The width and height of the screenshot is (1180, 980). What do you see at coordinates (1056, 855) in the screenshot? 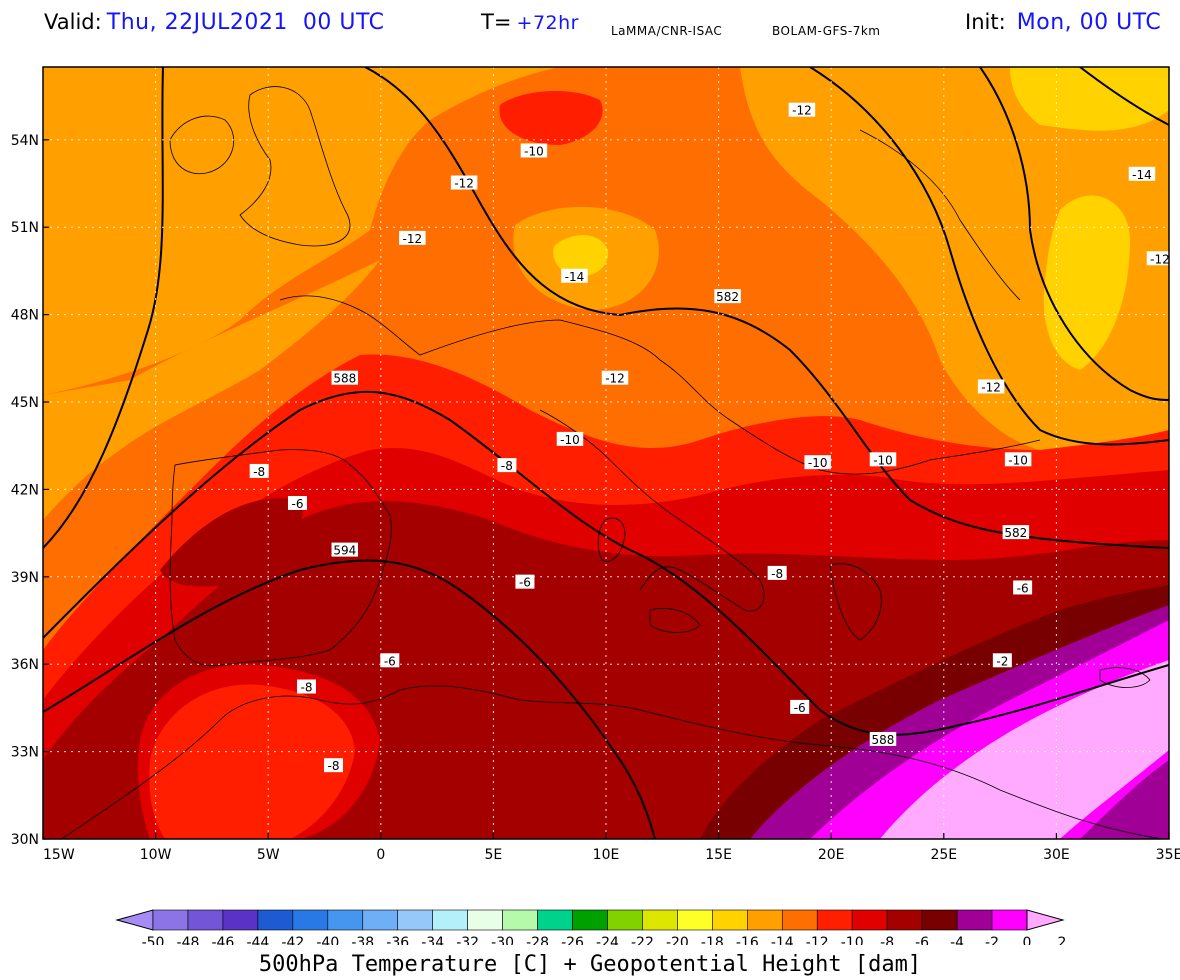
I see `lon-tick-label: 30E` at bounding box center [1056, 855].